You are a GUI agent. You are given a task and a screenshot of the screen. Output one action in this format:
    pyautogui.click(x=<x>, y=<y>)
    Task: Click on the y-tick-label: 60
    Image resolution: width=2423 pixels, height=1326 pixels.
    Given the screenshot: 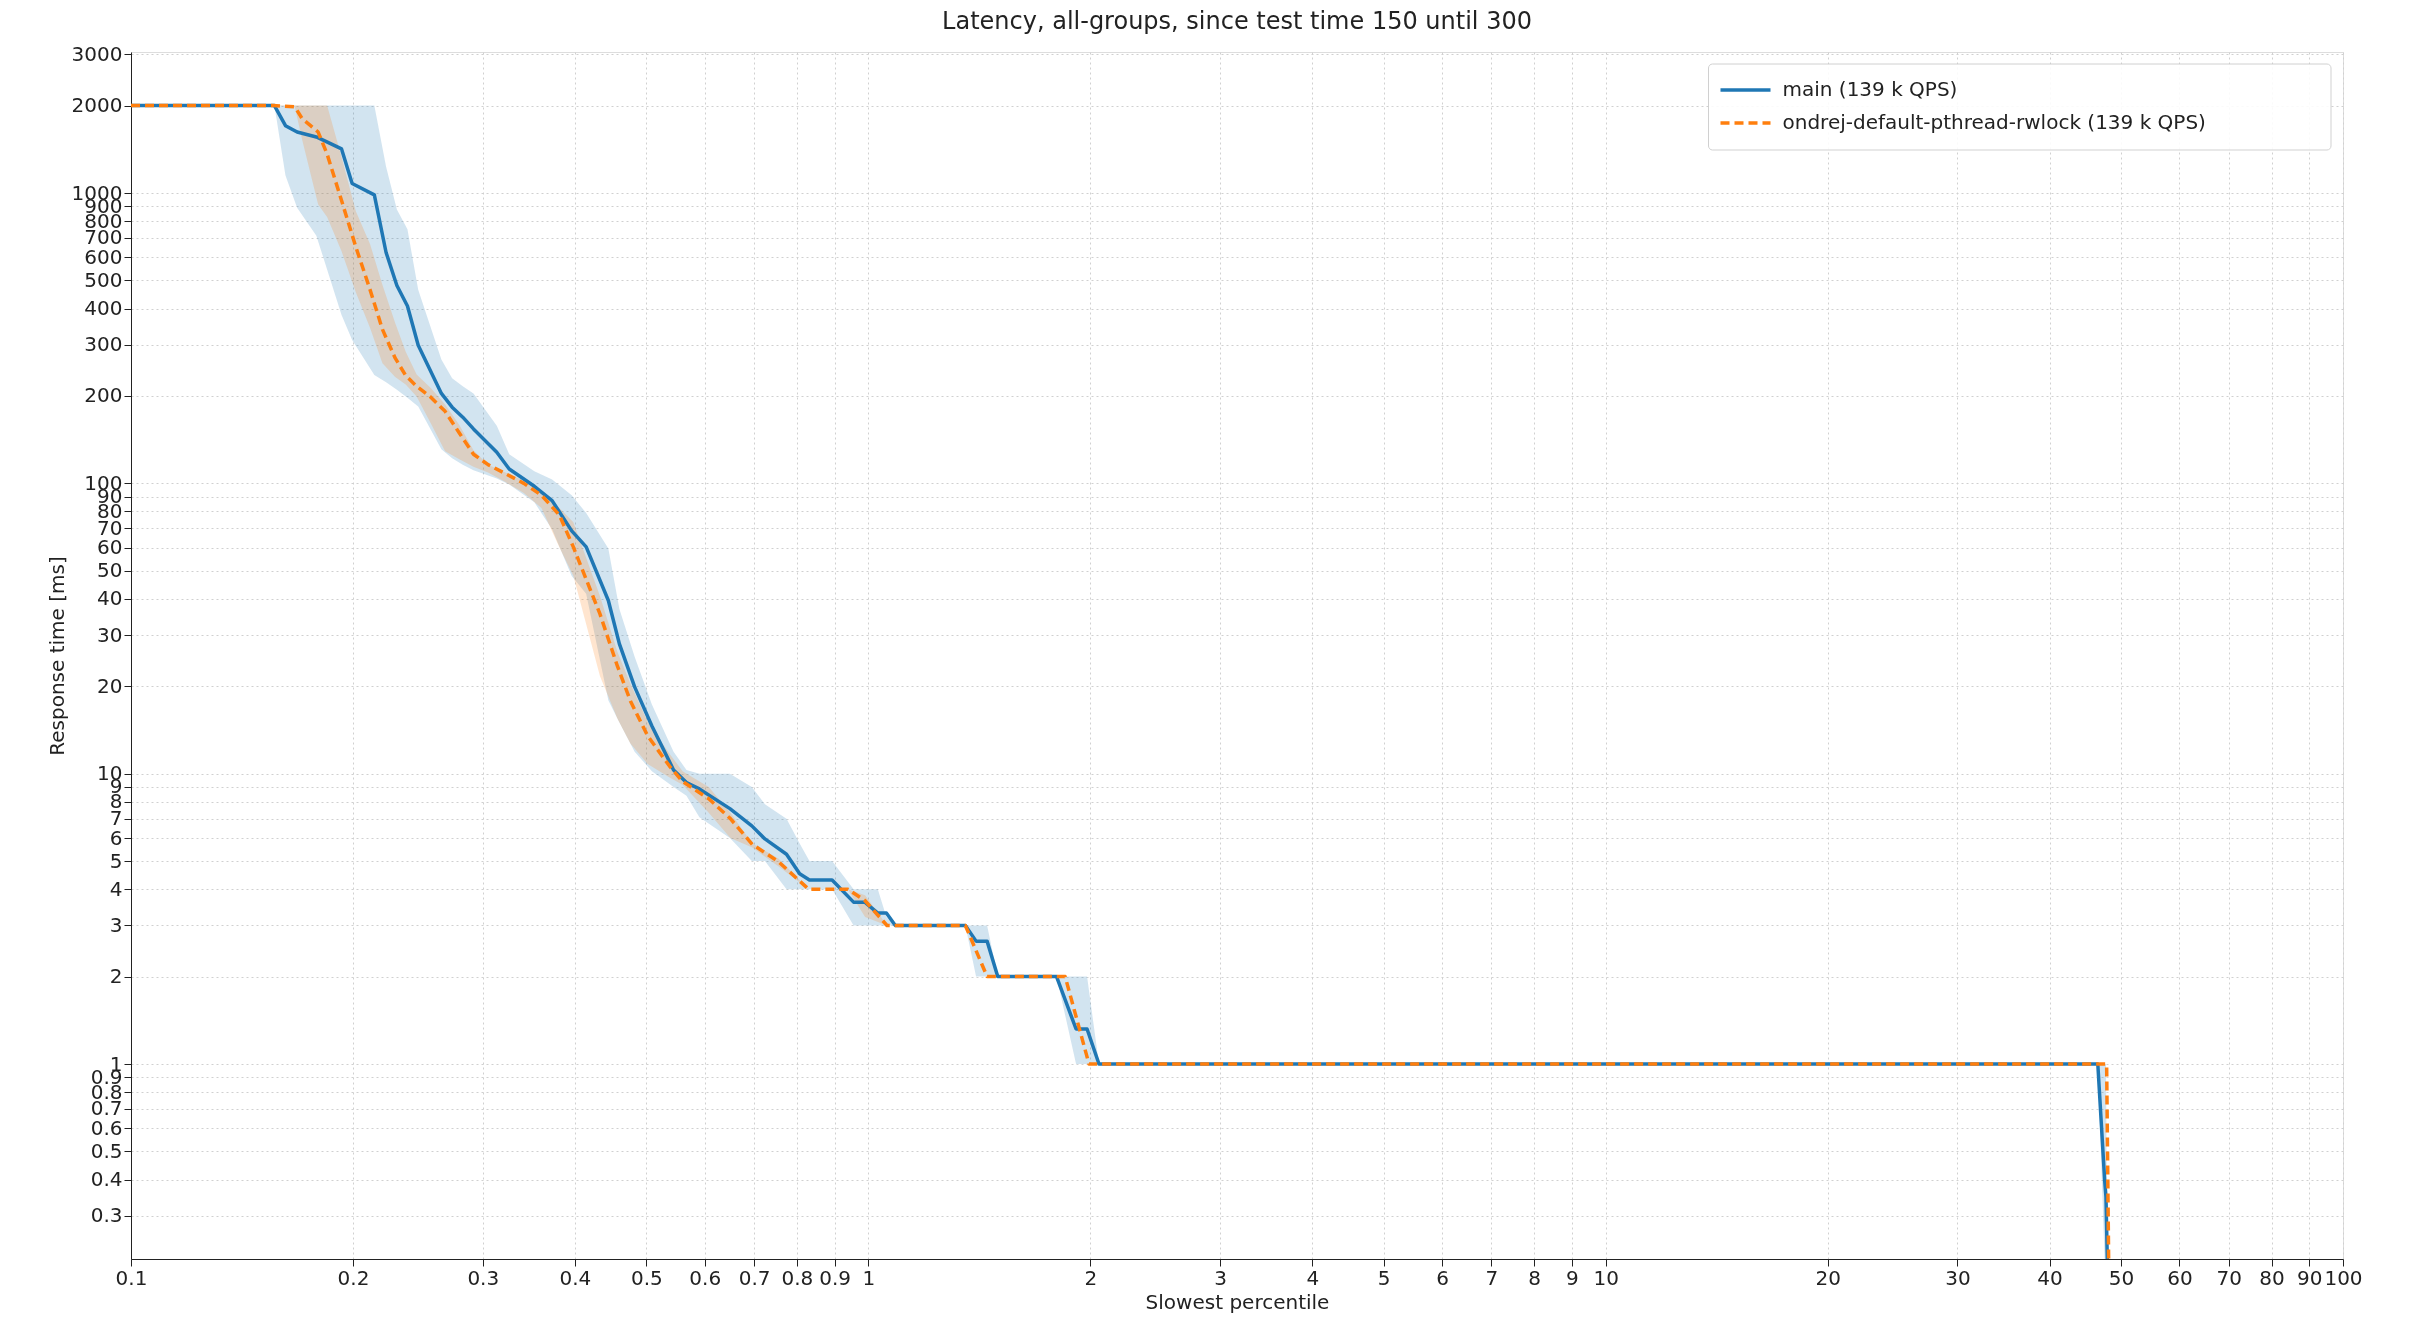 What is the action you would take?
    pyautogui.click(x=110, y=547)
    